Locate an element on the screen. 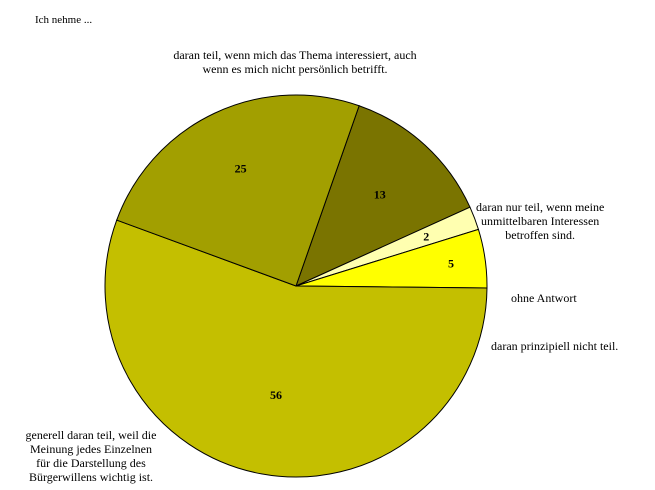 Image resolution: width=655 pixels, height=490 pixels. value-label-nur-interessen: 13 is located at coordinates (380, 194).